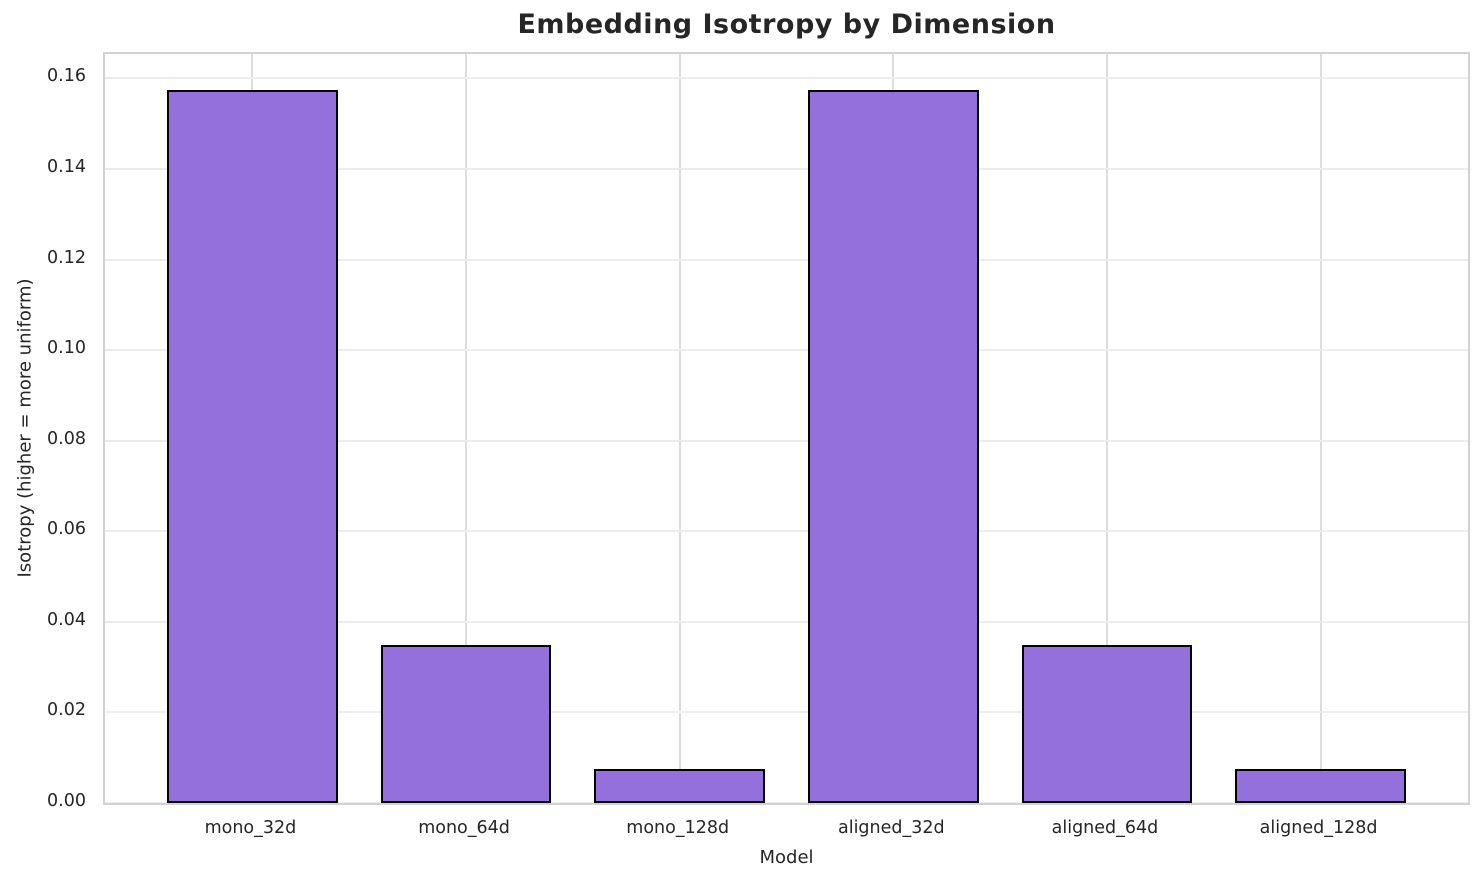  What do you see at coordinates (66, 167) in the screenshot?
I see `y-tick-label: 0.14` at bounding box center [66, 167].